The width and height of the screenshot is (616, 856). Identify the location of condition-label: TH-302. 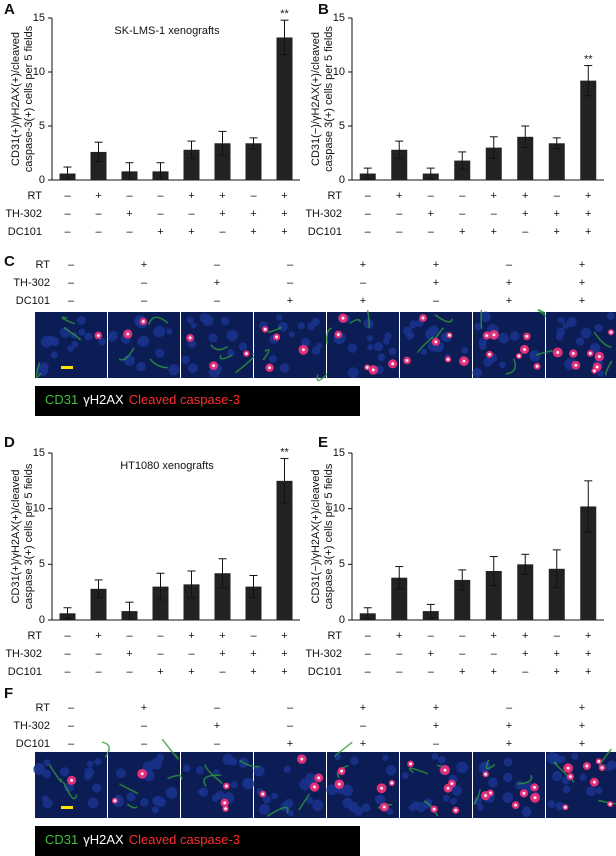
(23, 214).